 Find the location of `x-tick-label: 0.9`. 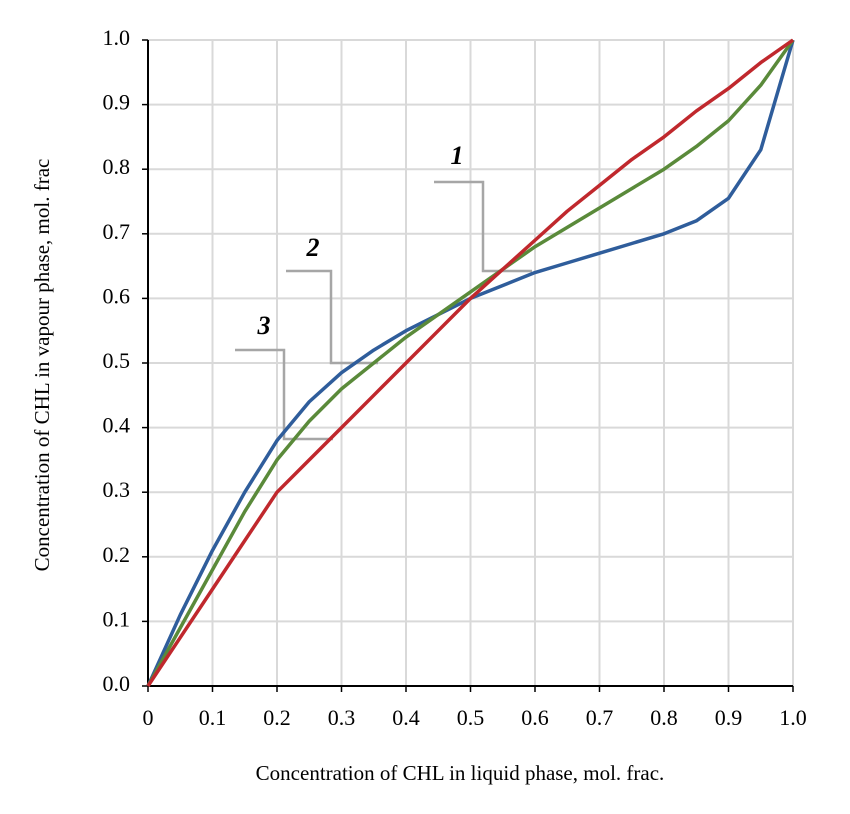

x-tick-label: 0.9 is located at coordinates (729, 717).